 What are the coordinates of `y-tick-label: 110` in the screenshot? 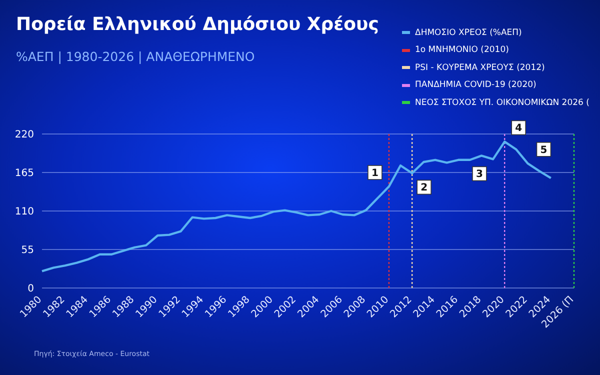 It's located at (24, 212).